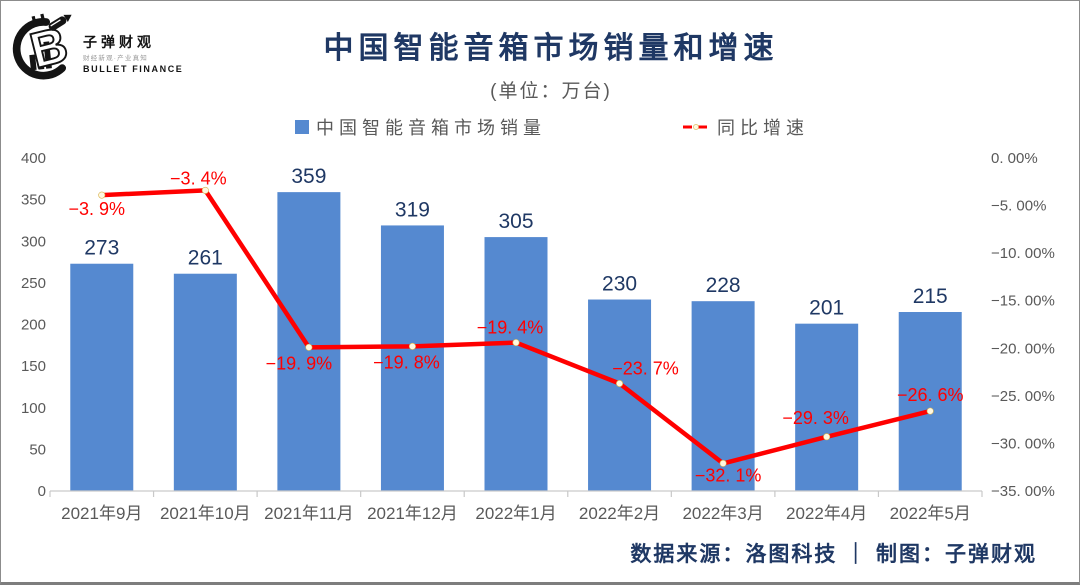 This screenshot has height=585, width=1080. What do you see at coordinates (722, 513) in the screenshot?
I see `x-axis-label: 2022年3月` at bounding box center [722, 513].